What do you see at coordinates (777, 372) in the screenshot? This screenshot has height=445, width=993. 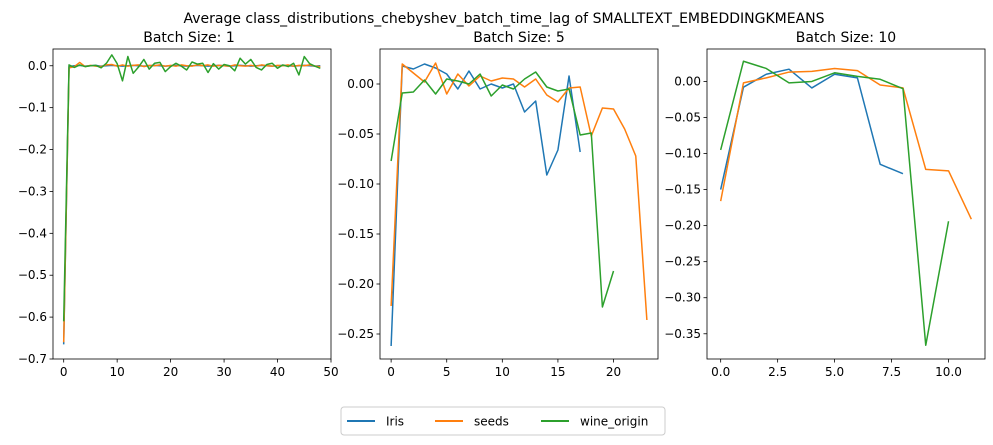 I see `x-tick-label: 2.5` at bounding box center [777, 372].